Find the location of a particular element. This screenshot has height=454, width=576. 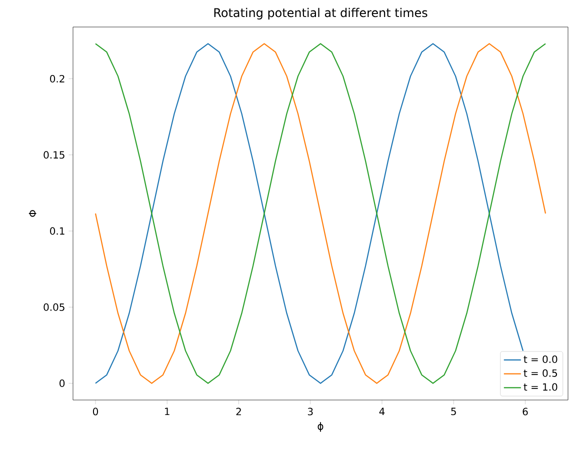

y-tick-label: 0 is located at coordinates (62, 383).